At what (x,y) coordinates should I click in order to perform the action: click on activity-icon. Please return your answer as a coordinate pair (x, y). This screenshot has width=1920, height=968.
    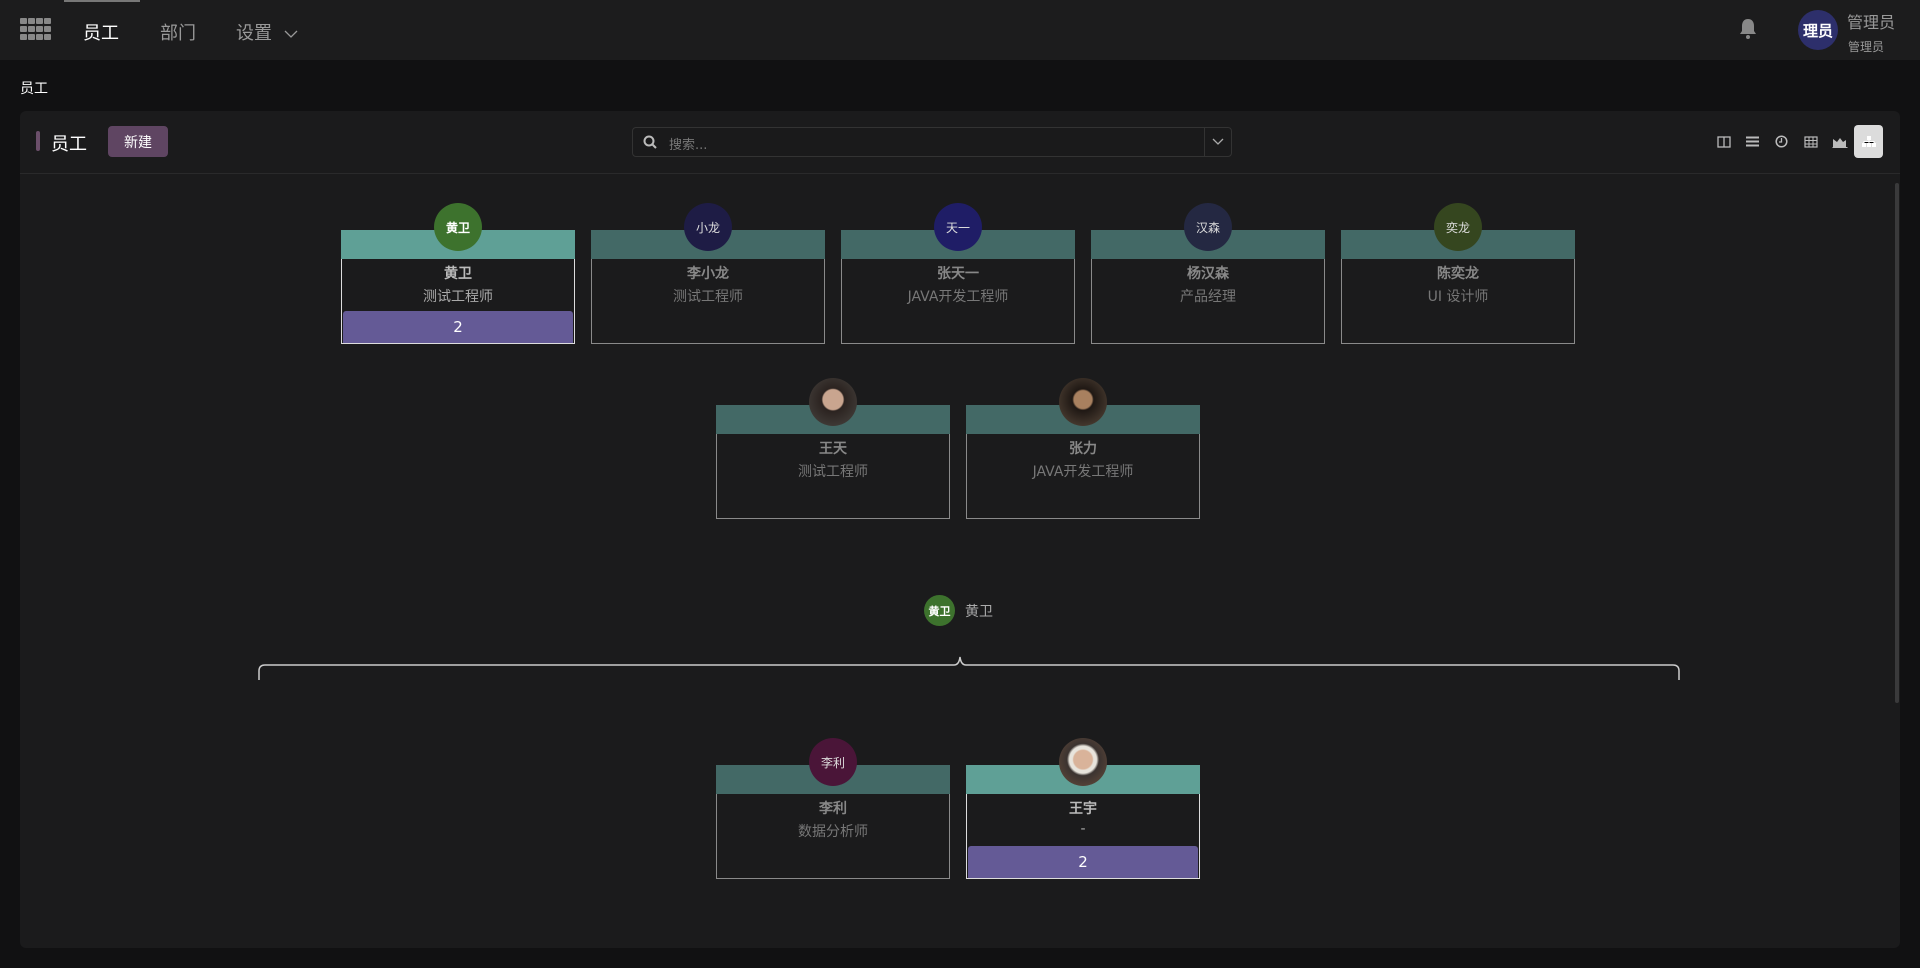
    Looking at the image, I should click on (1781, 141).